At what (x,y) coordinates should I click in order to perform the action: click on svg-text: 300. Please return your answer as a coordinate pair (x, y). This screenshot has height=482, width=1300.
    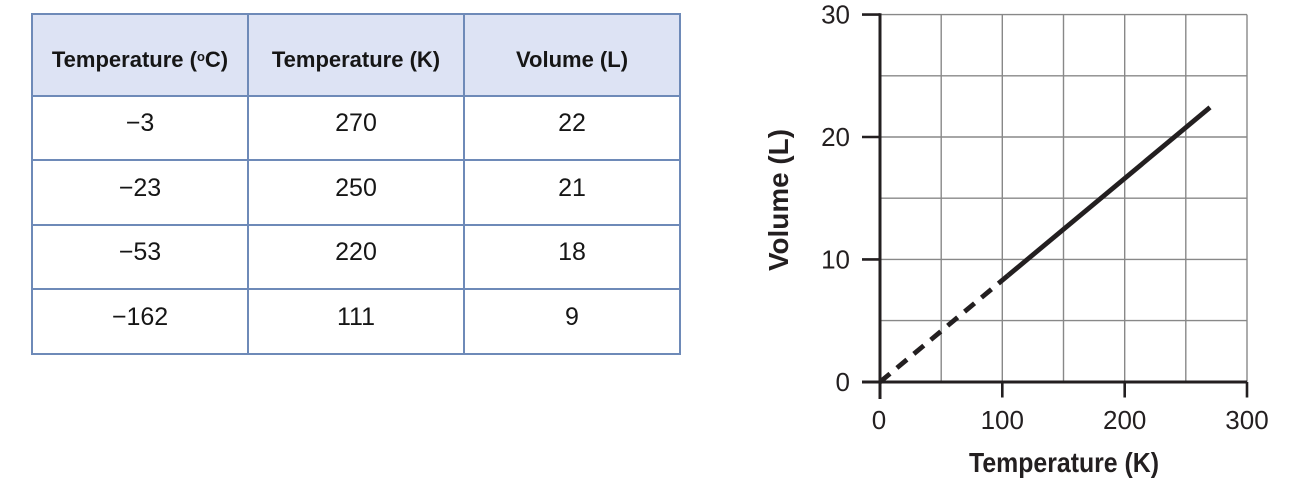
    Looking at the image, I should click on (1246, 420).